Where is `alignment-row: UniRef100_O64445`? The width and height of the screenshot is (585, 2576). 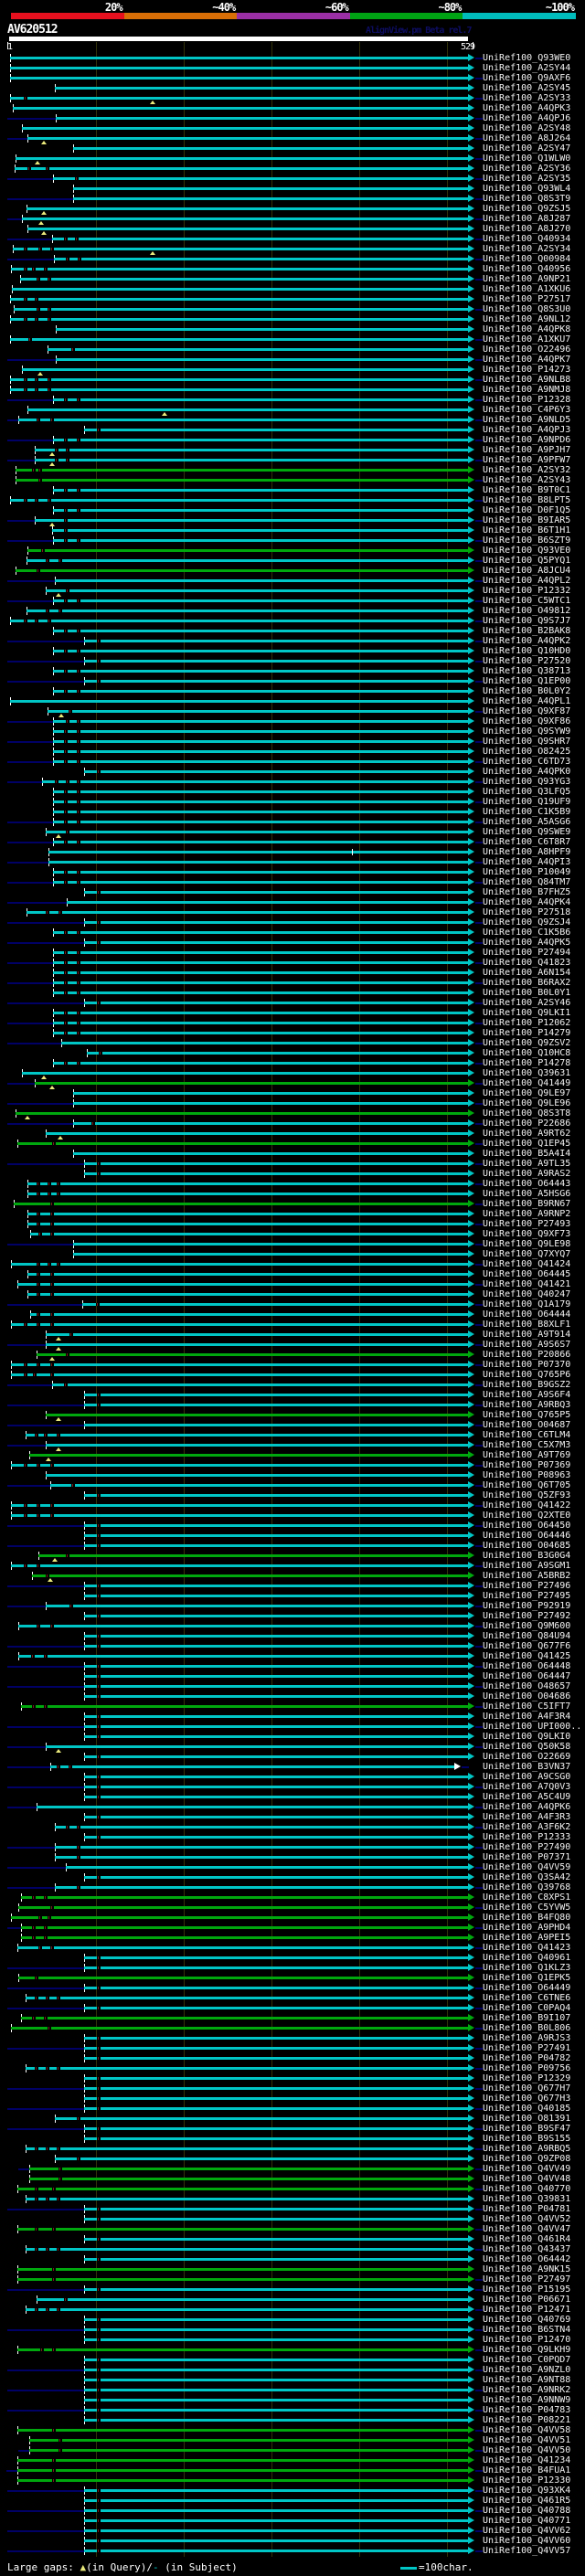 alignment-row: UniRef100_O64445 is located at coordinates (293, 1274).